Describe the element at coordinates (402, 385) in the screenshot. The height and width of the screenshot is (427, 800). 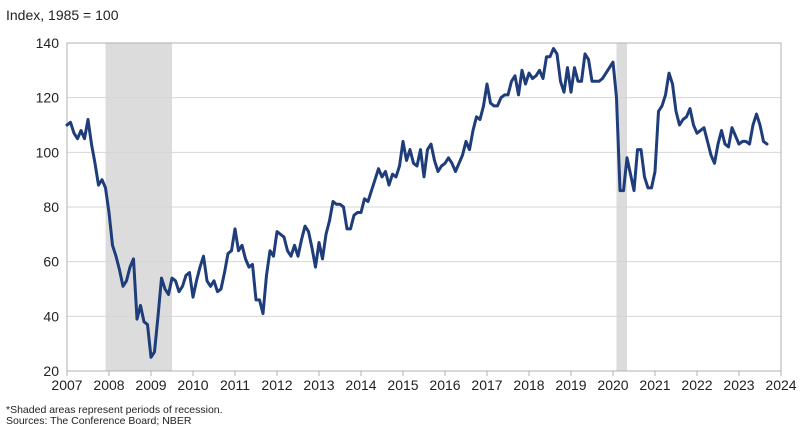
I see `x-tick-label-2015: 2015` at that location.